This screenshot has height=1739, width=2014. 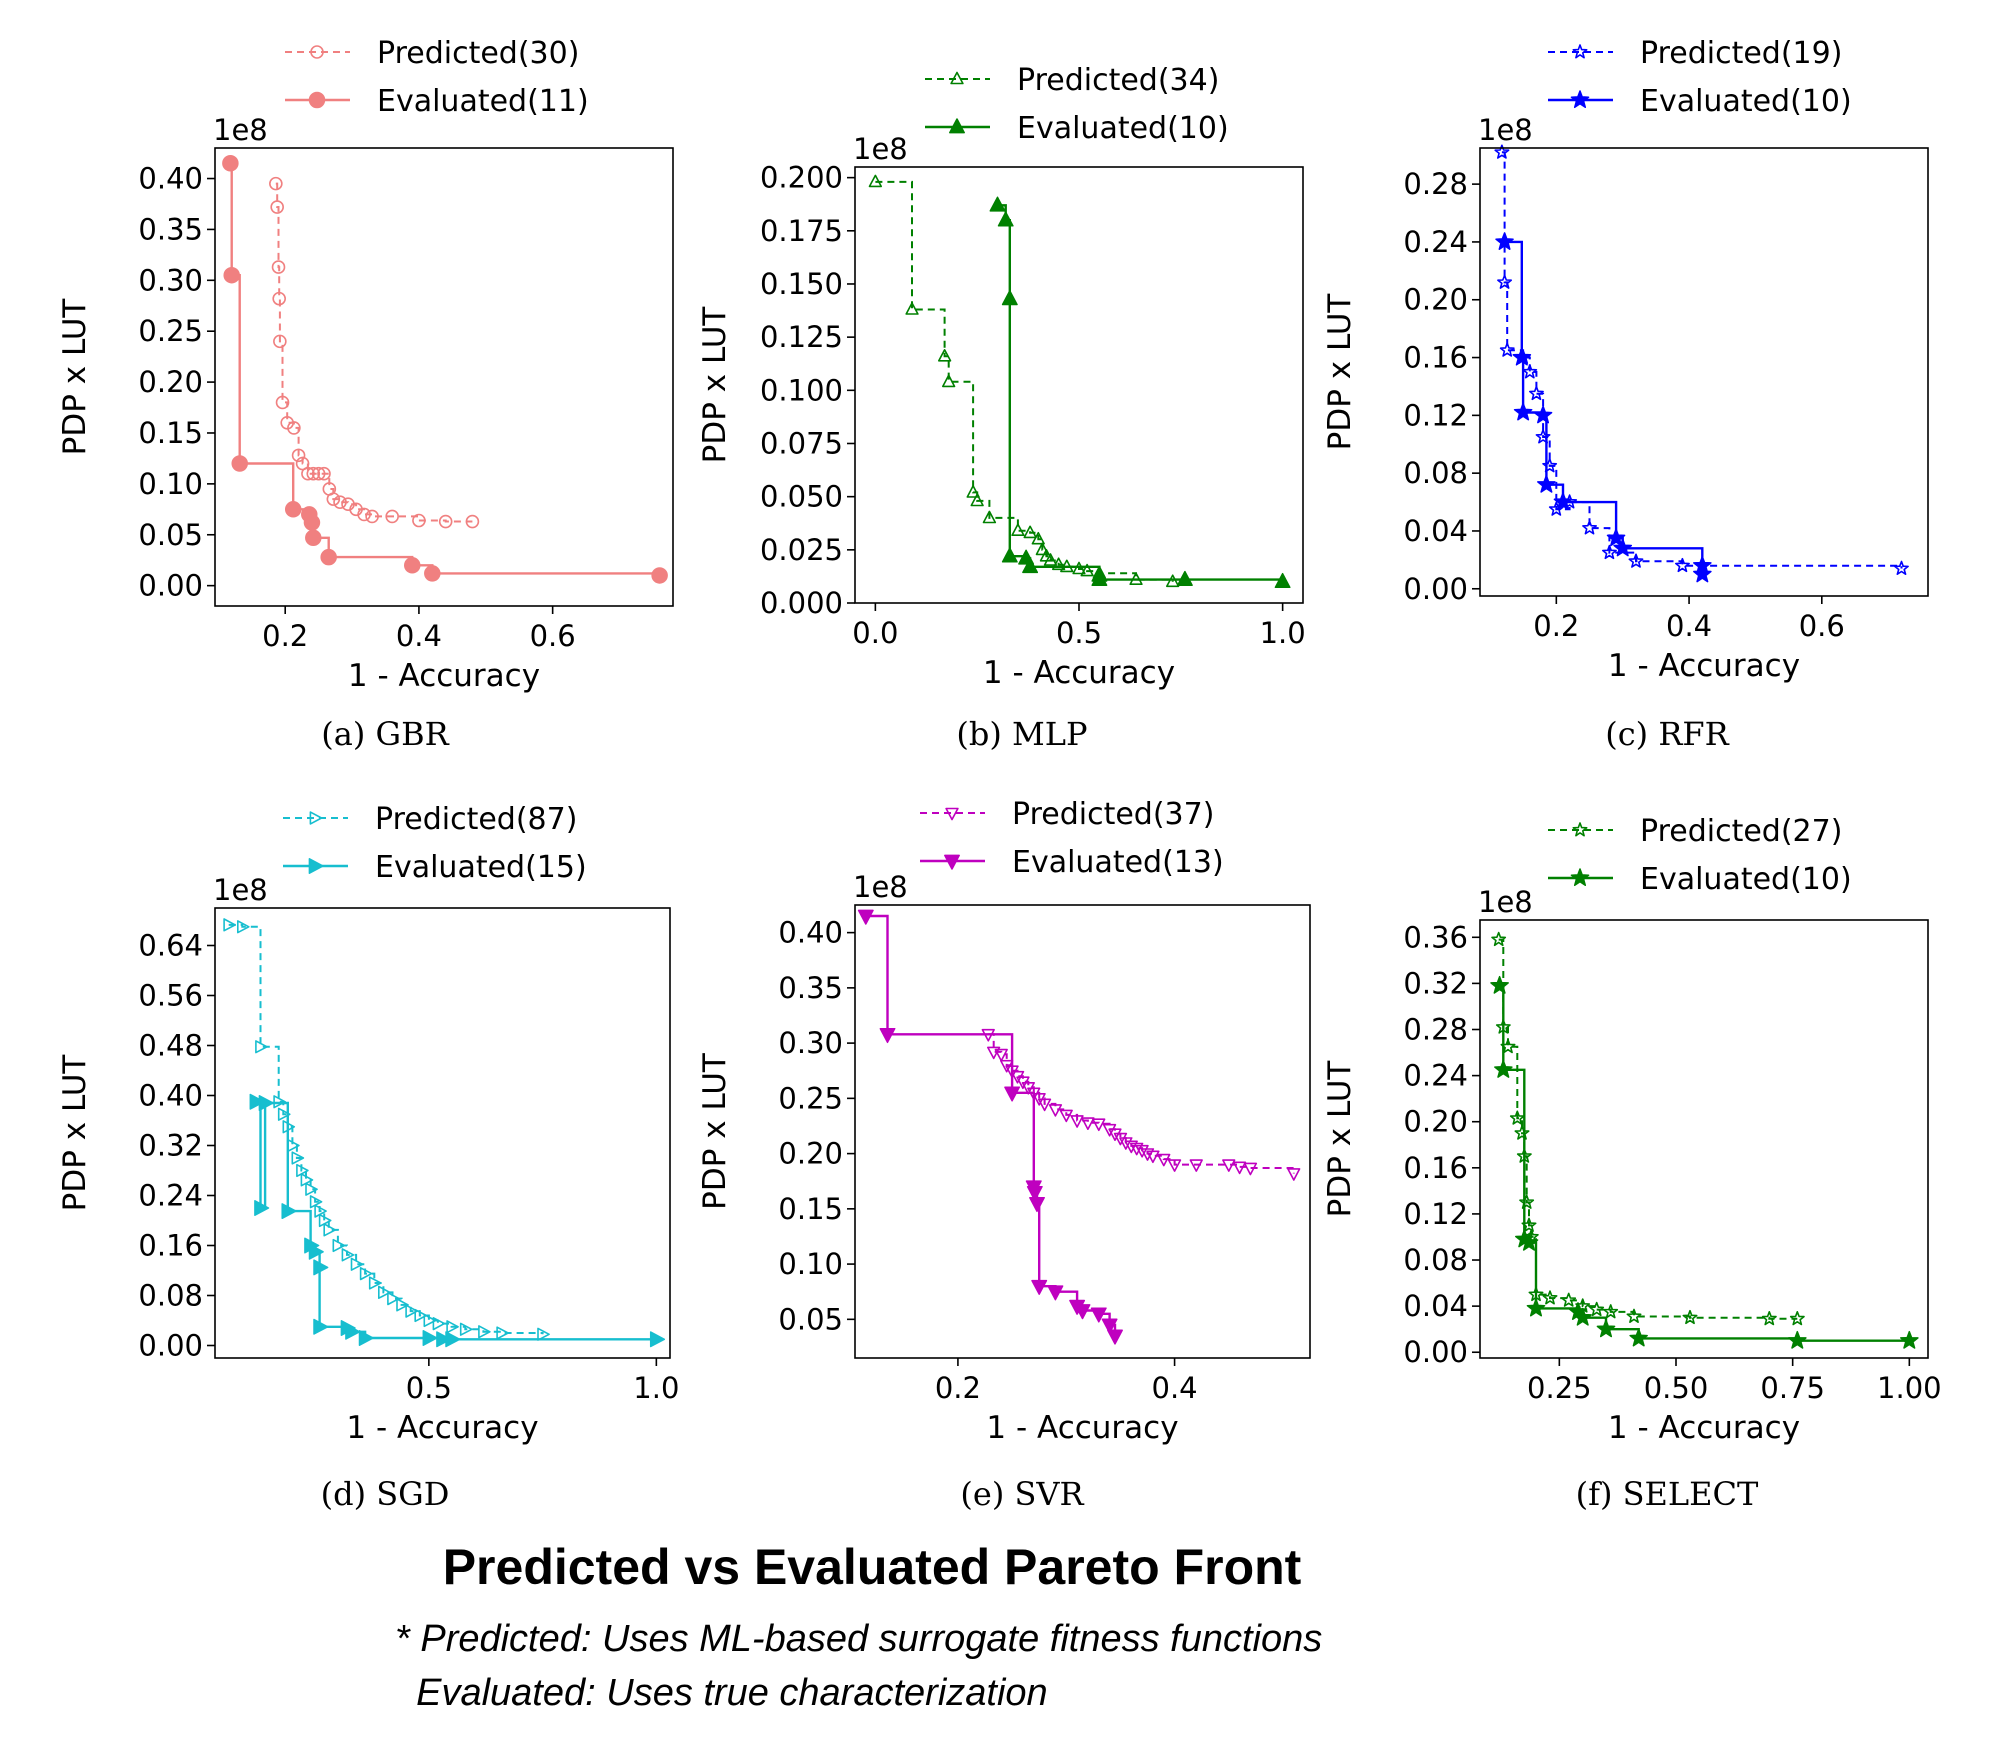 I want to click on x-tick-label: 1.00, so click(x=1909, y=1388).